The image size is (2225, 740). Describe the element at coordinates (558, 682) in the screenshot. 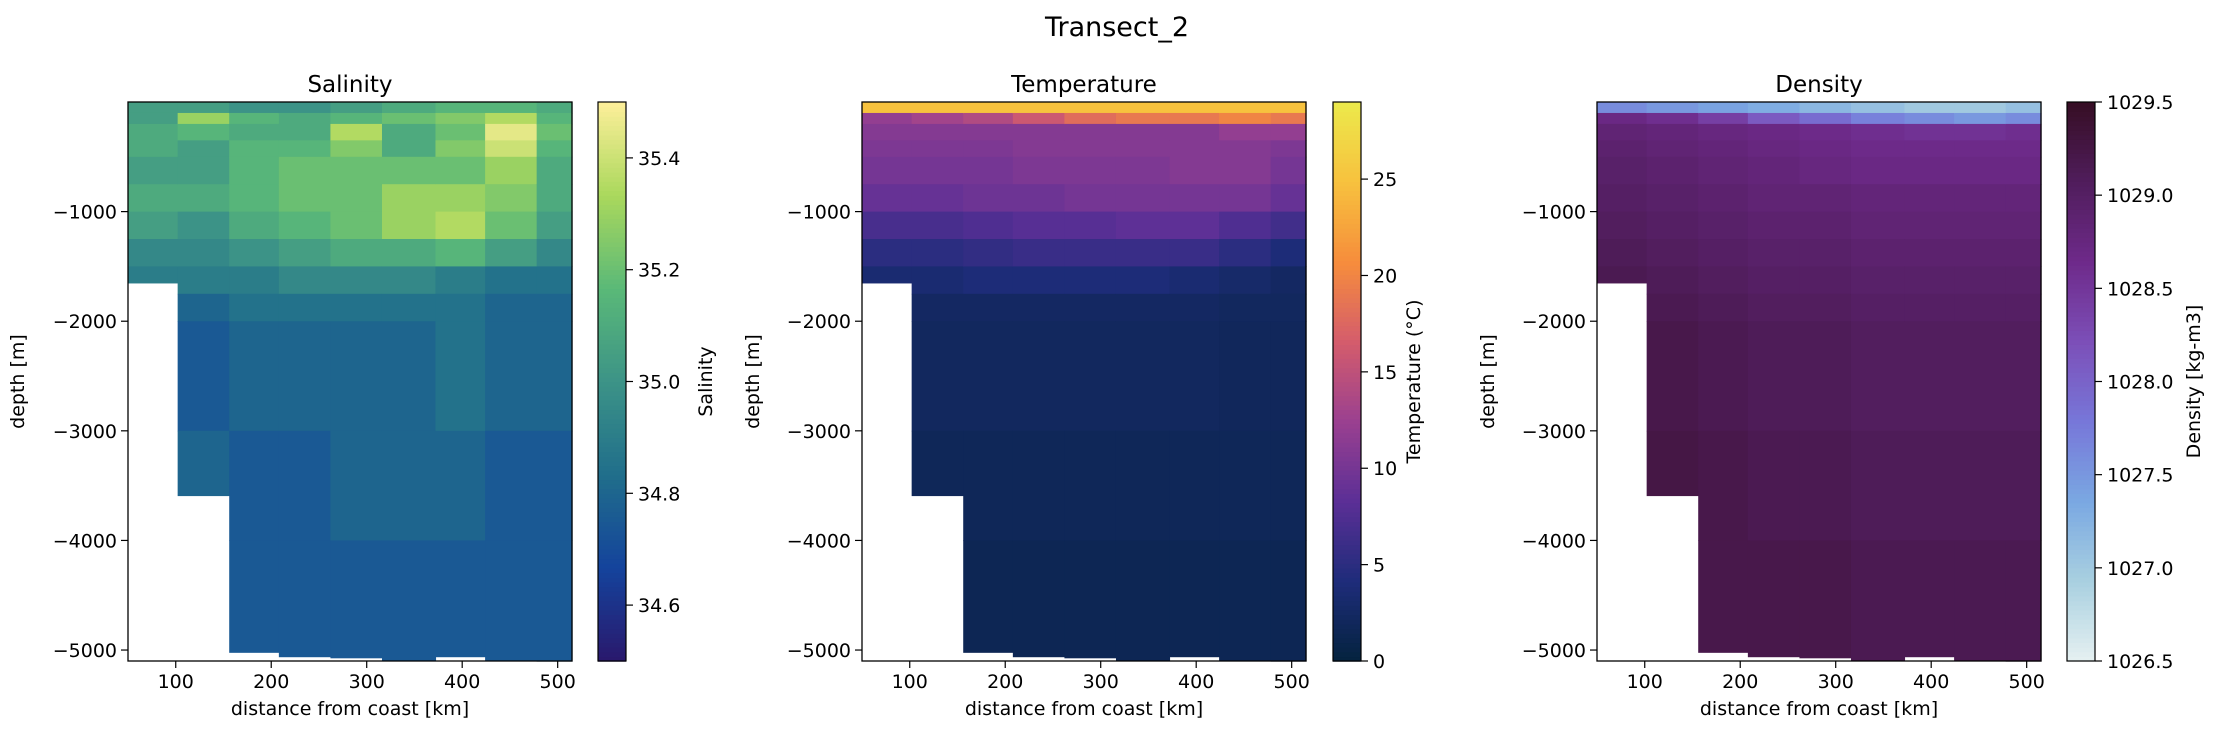

I see `panel-1-x-tick-label: 500` at that location.